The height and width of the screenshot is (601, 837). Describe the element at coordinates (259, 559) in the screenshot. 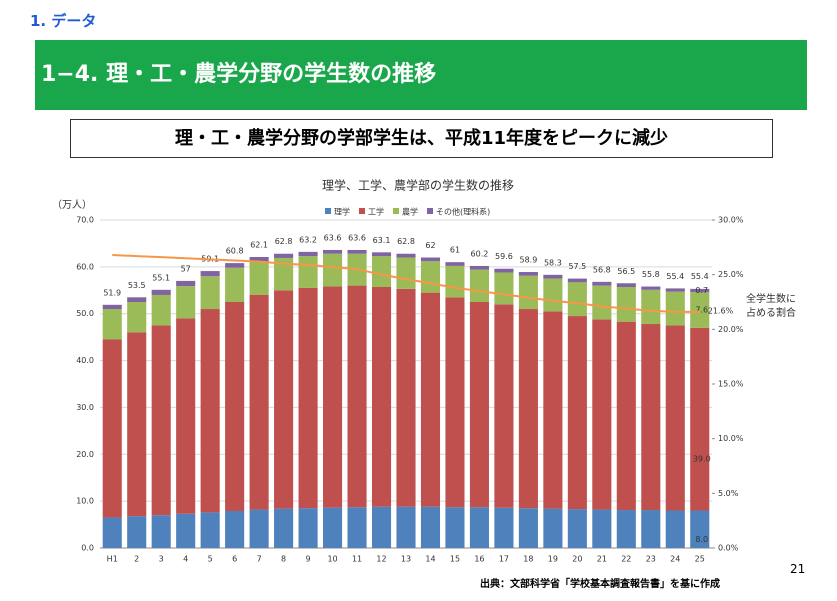

I see `x-tick-label: 7` at that location.